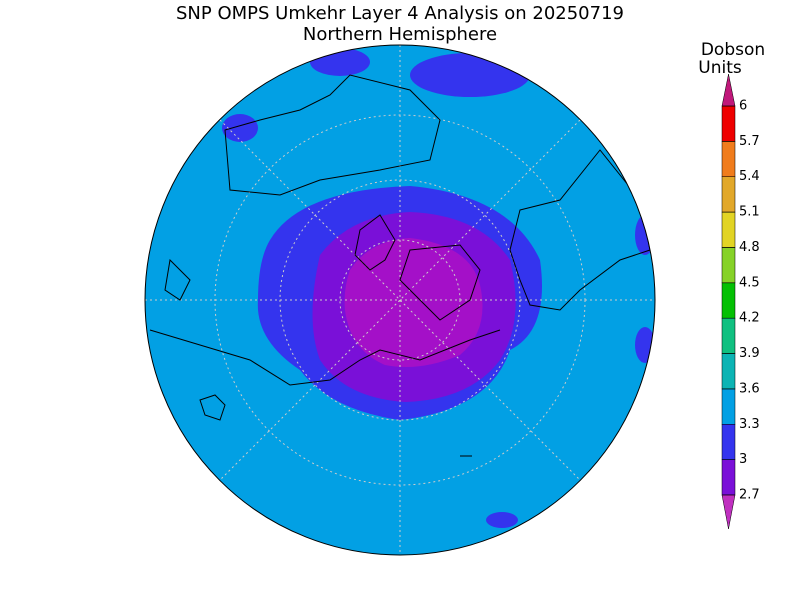  Describe the element at coordinates (749, 282) in the screenshot. I see `colorbar-tick-label: 4.5` at that location.